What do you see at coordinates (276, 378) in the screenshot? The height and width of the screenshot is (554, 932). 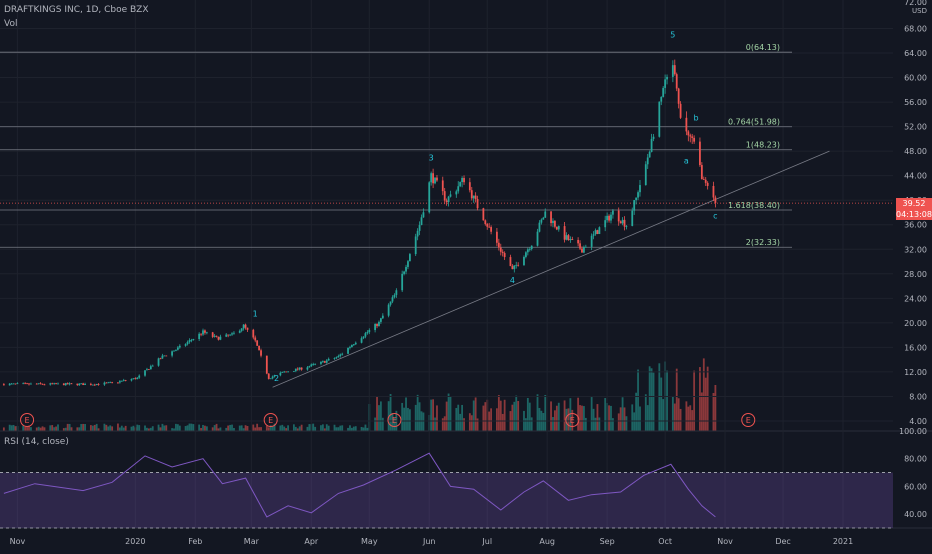 I see `wave-label: 2` at bounding box center [276, 378].